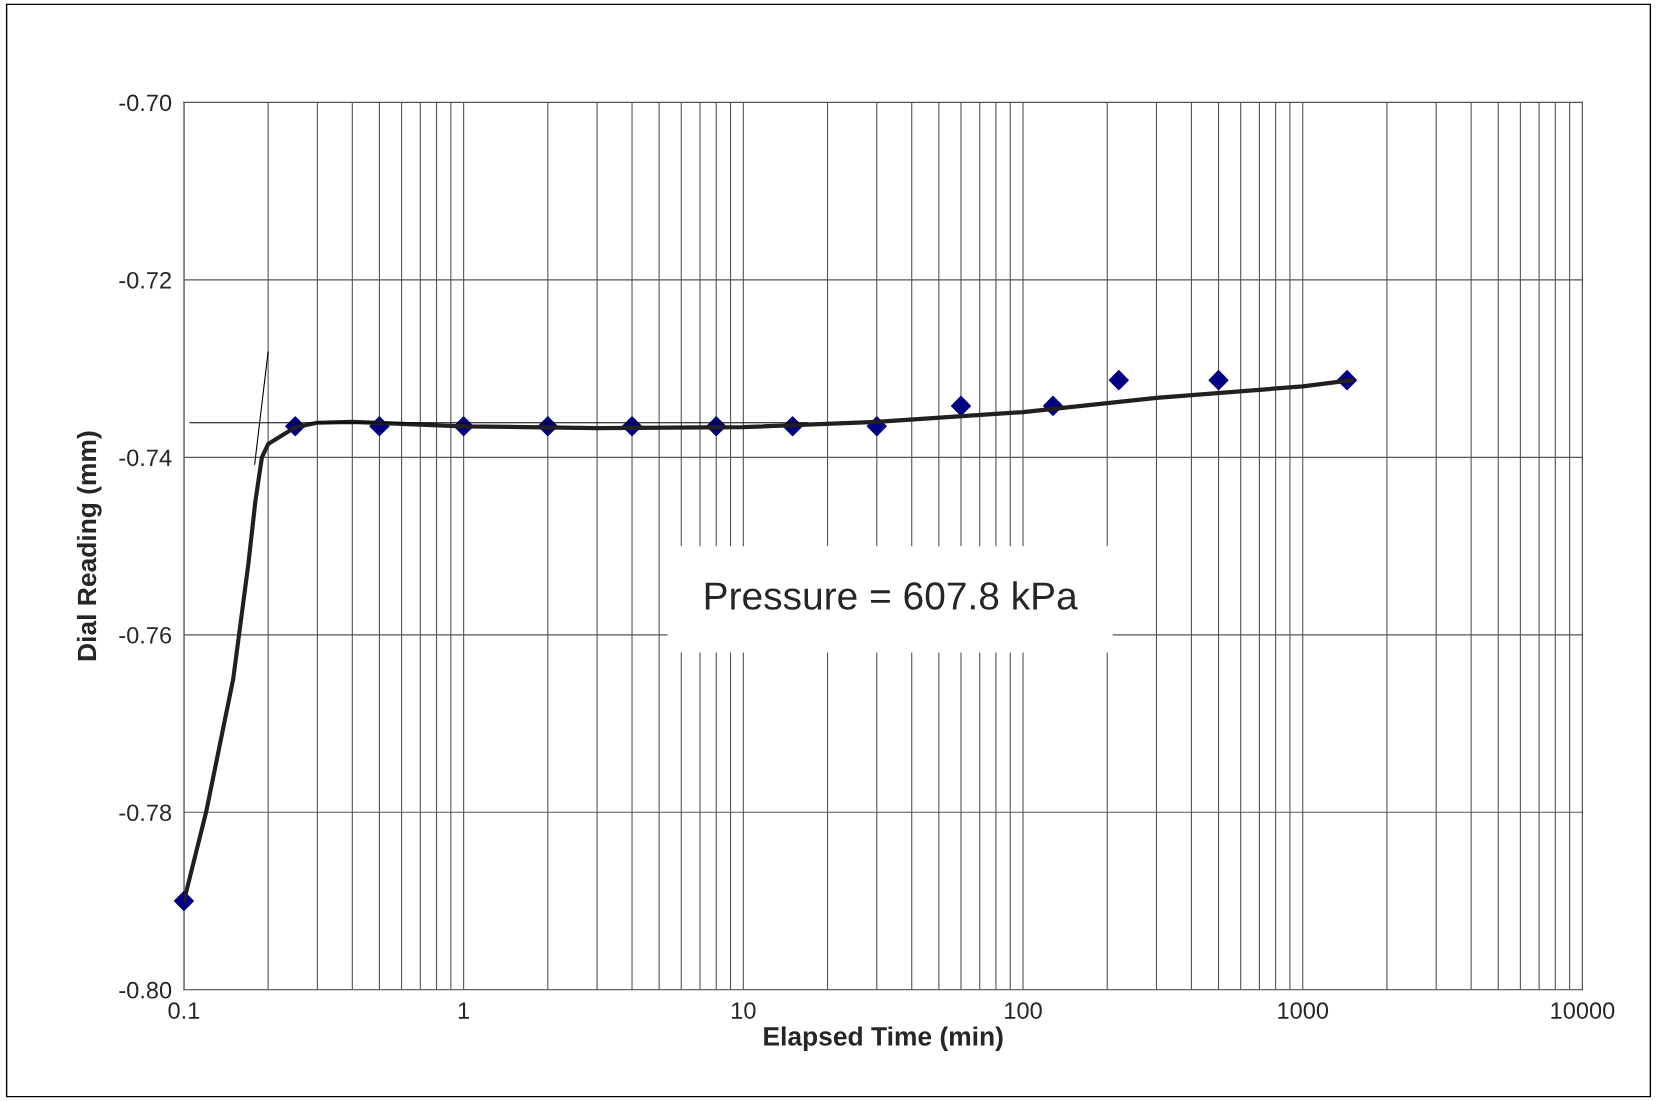 This screenshot has width=1657, height=1101. I want to click on x-tick-label: 1000, so click(1303, 1010).